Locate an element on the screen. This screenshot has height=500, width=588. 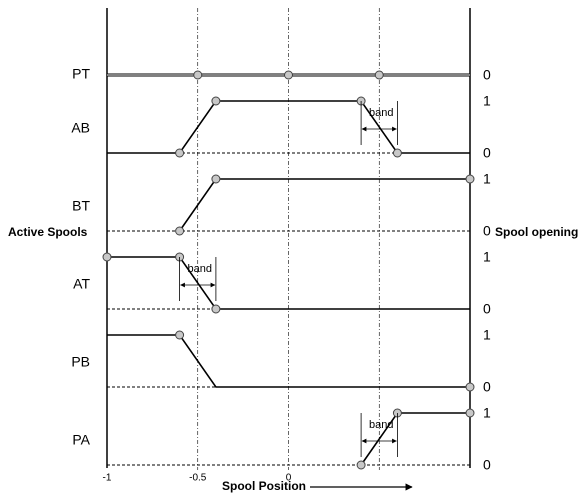
row-label: PB is located at coordinates (80, 362).